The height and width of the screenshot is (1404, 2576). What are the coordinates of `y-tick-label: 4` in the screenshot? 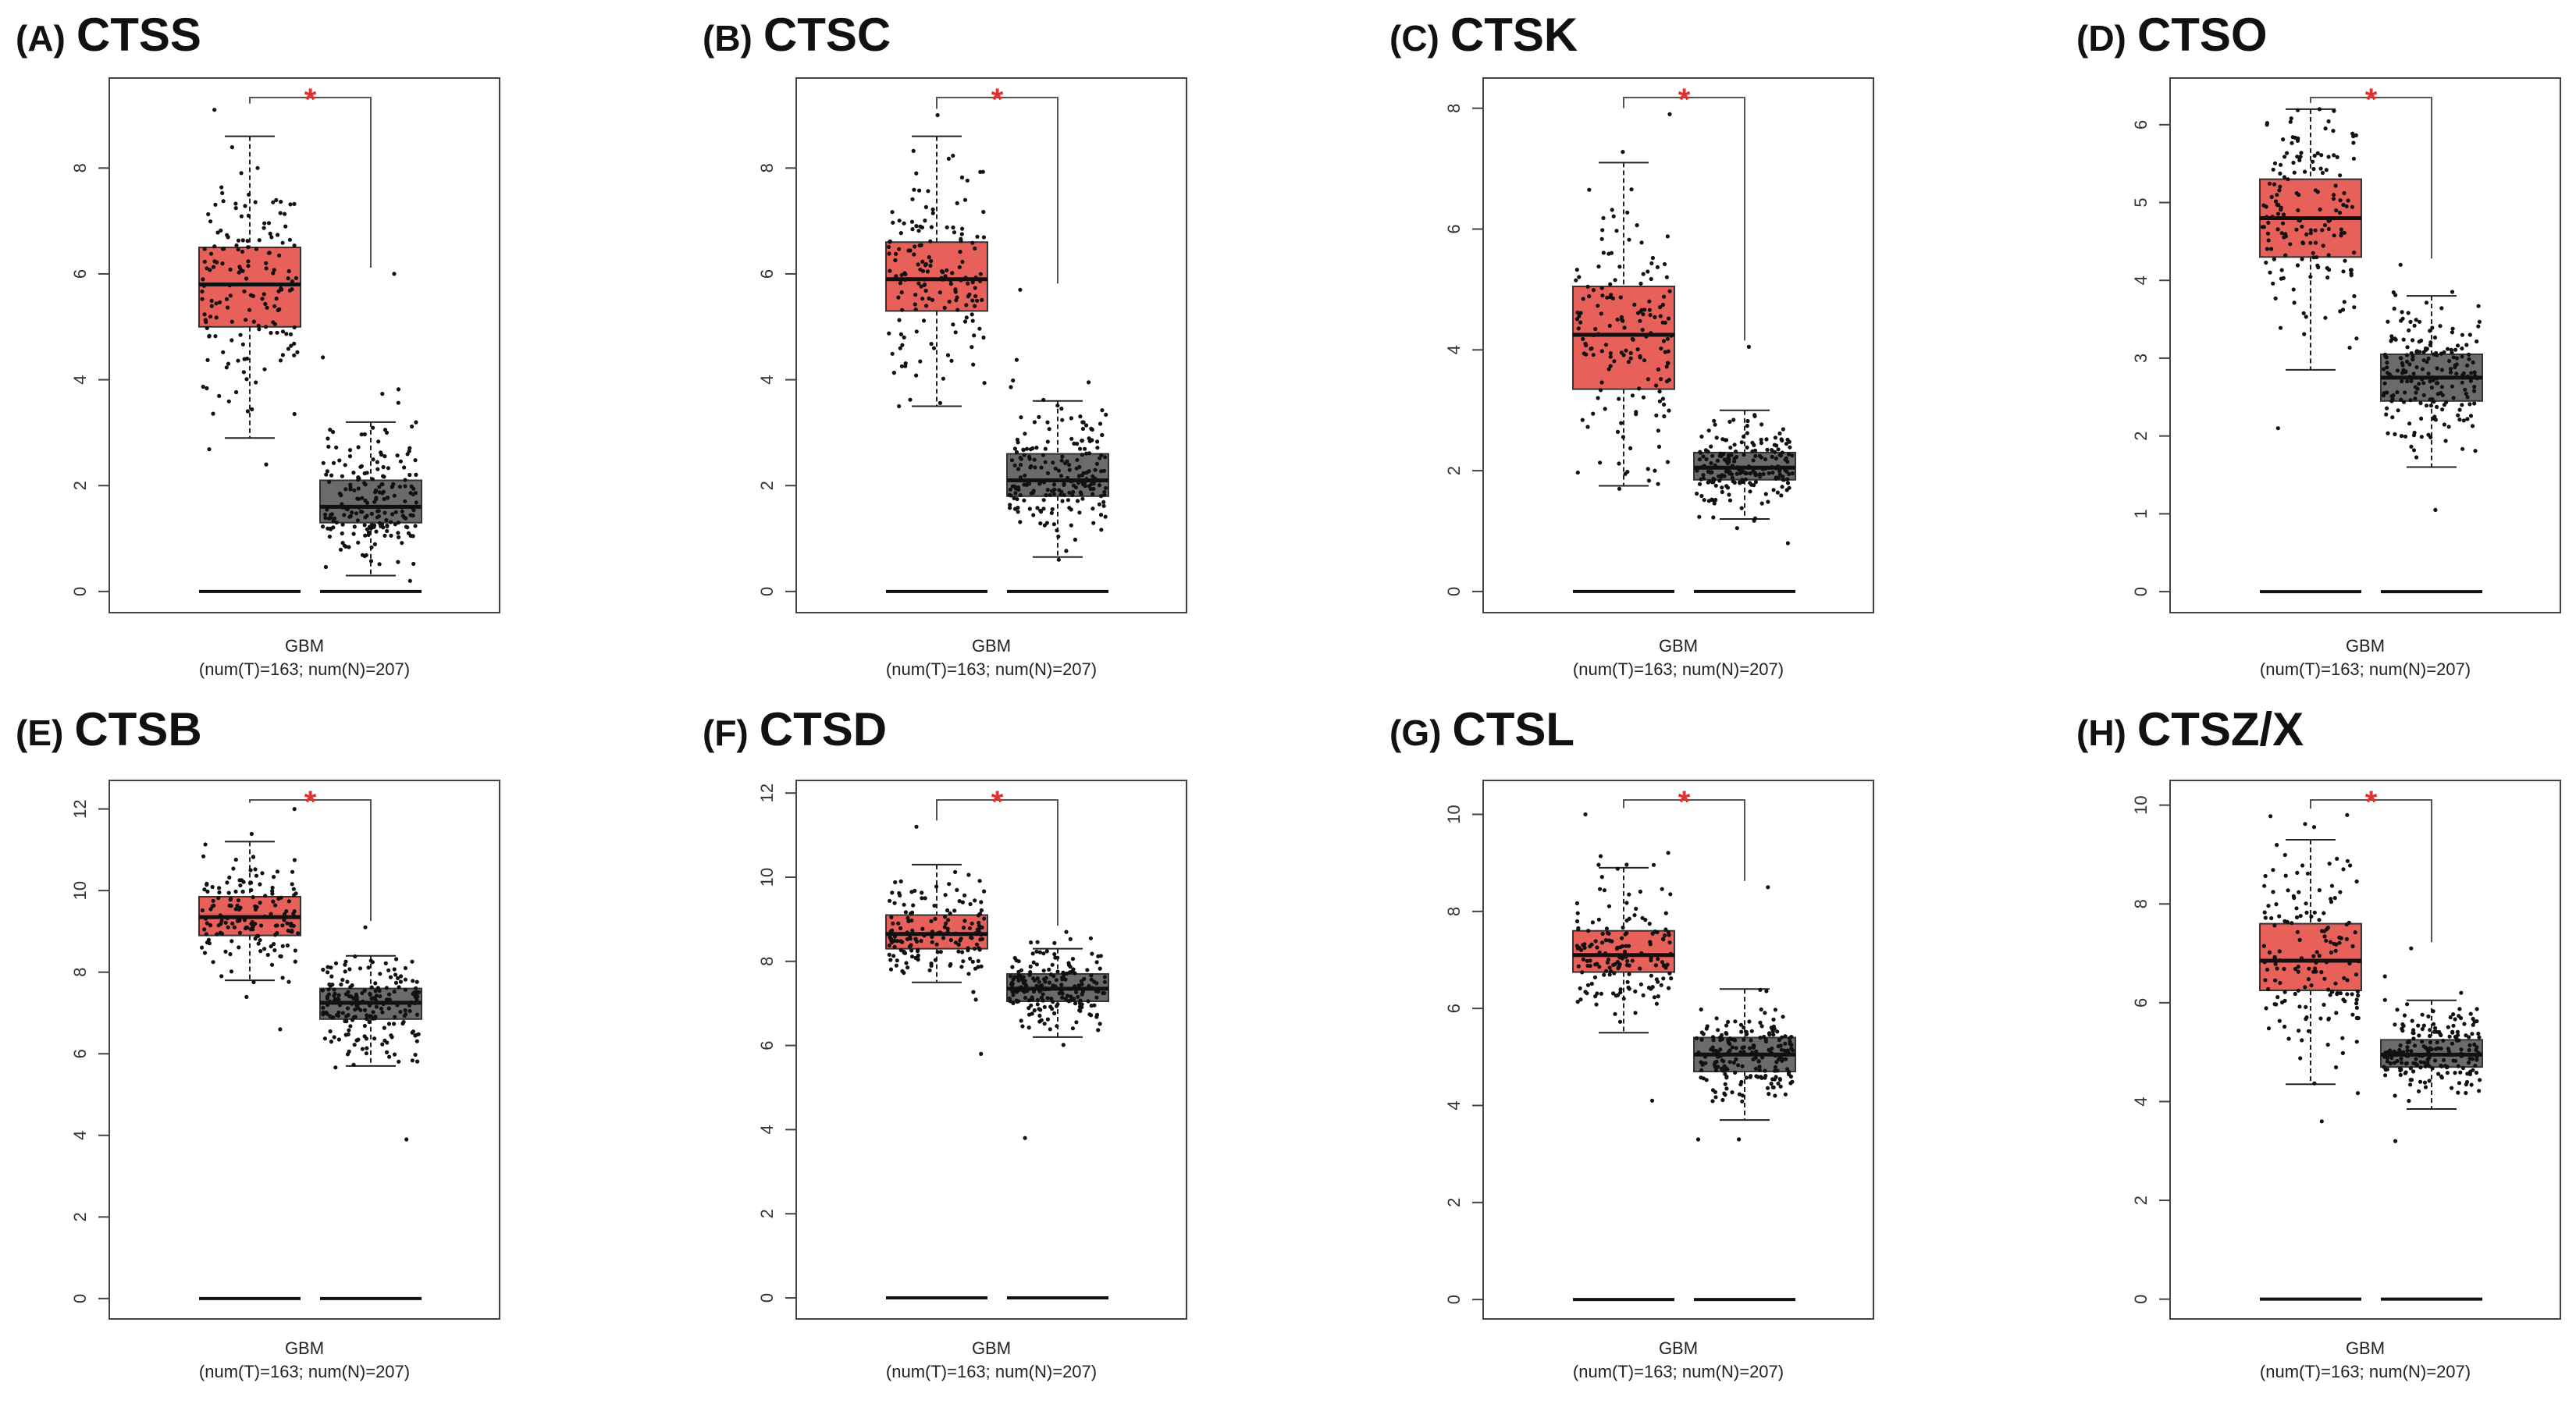 It's located at (2141, 280).